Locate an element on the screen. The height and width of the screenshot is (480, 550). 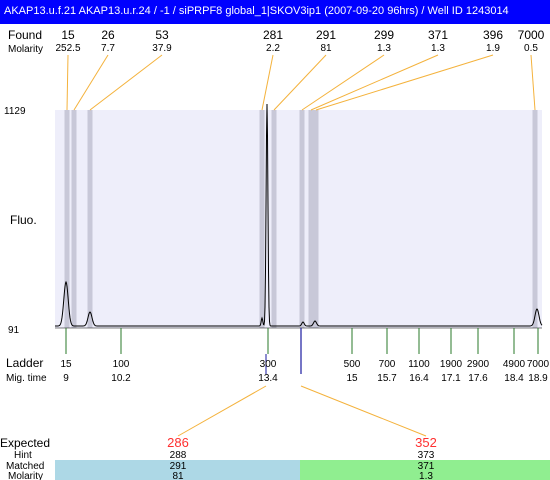
ladder-time: 13.4 is located at coordinates (268, 378).